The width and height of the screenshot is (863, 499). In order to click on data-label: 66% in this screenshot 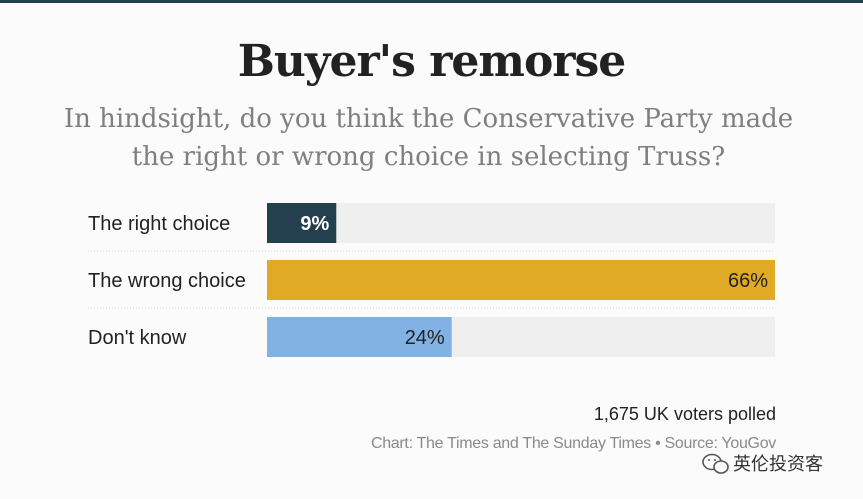, I will do `click(748, 281)`.